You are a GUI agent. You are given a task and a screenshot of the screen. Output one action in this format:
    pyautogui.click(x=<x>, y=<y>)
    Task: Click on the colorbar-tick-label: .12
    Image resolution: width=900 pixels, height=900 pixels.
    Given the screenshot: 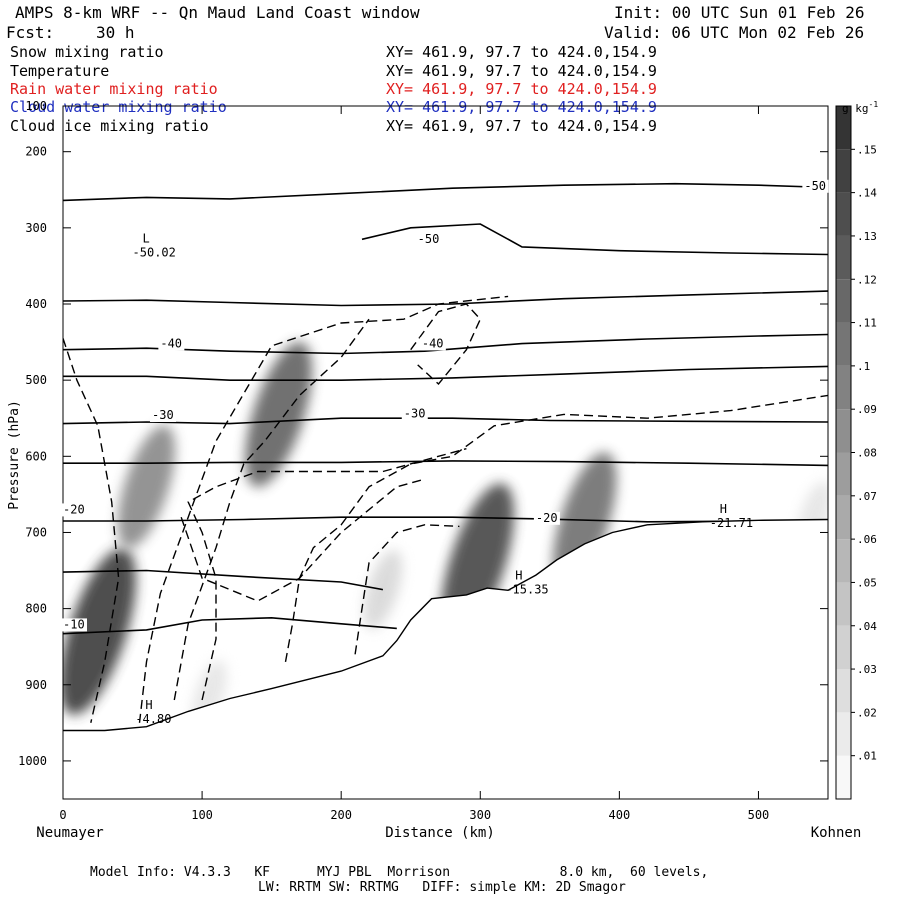 What is the action you would take?
    pyautogui.click(x=867, y=279)
    